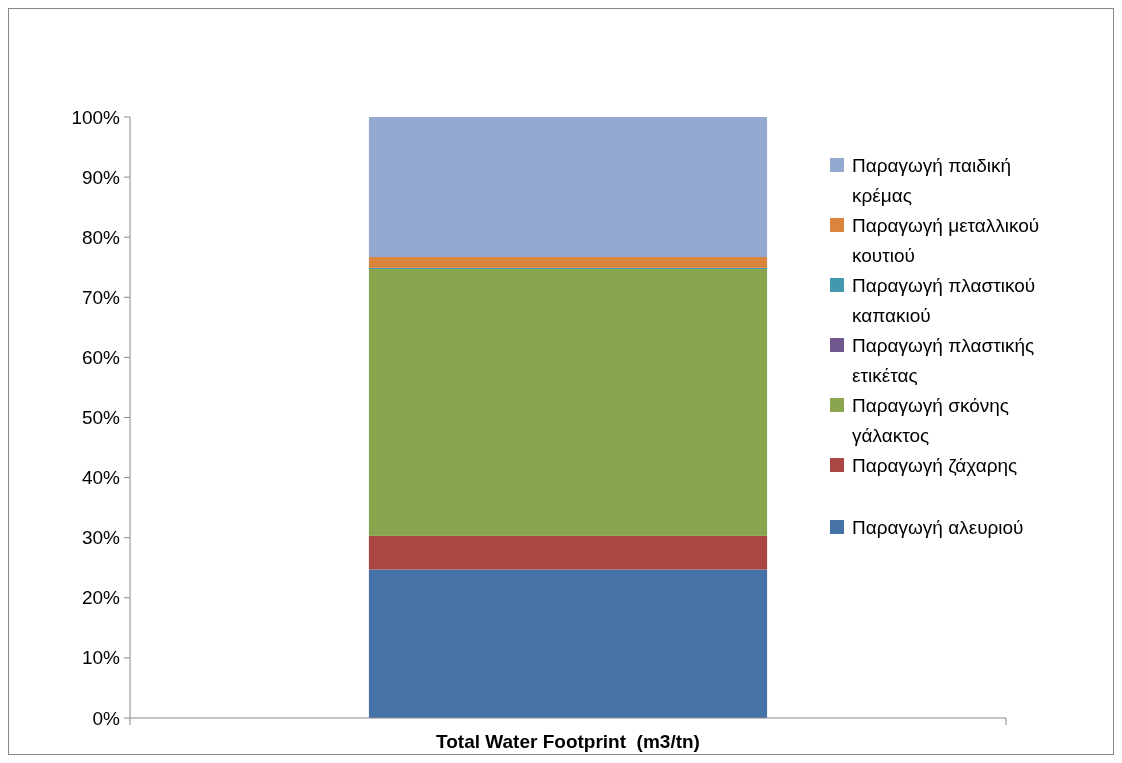 This screenshot has height=763, width=1122. I want to click on legend-label: Παραγωγή πλαστικού καπακιού, so click(944, 300).